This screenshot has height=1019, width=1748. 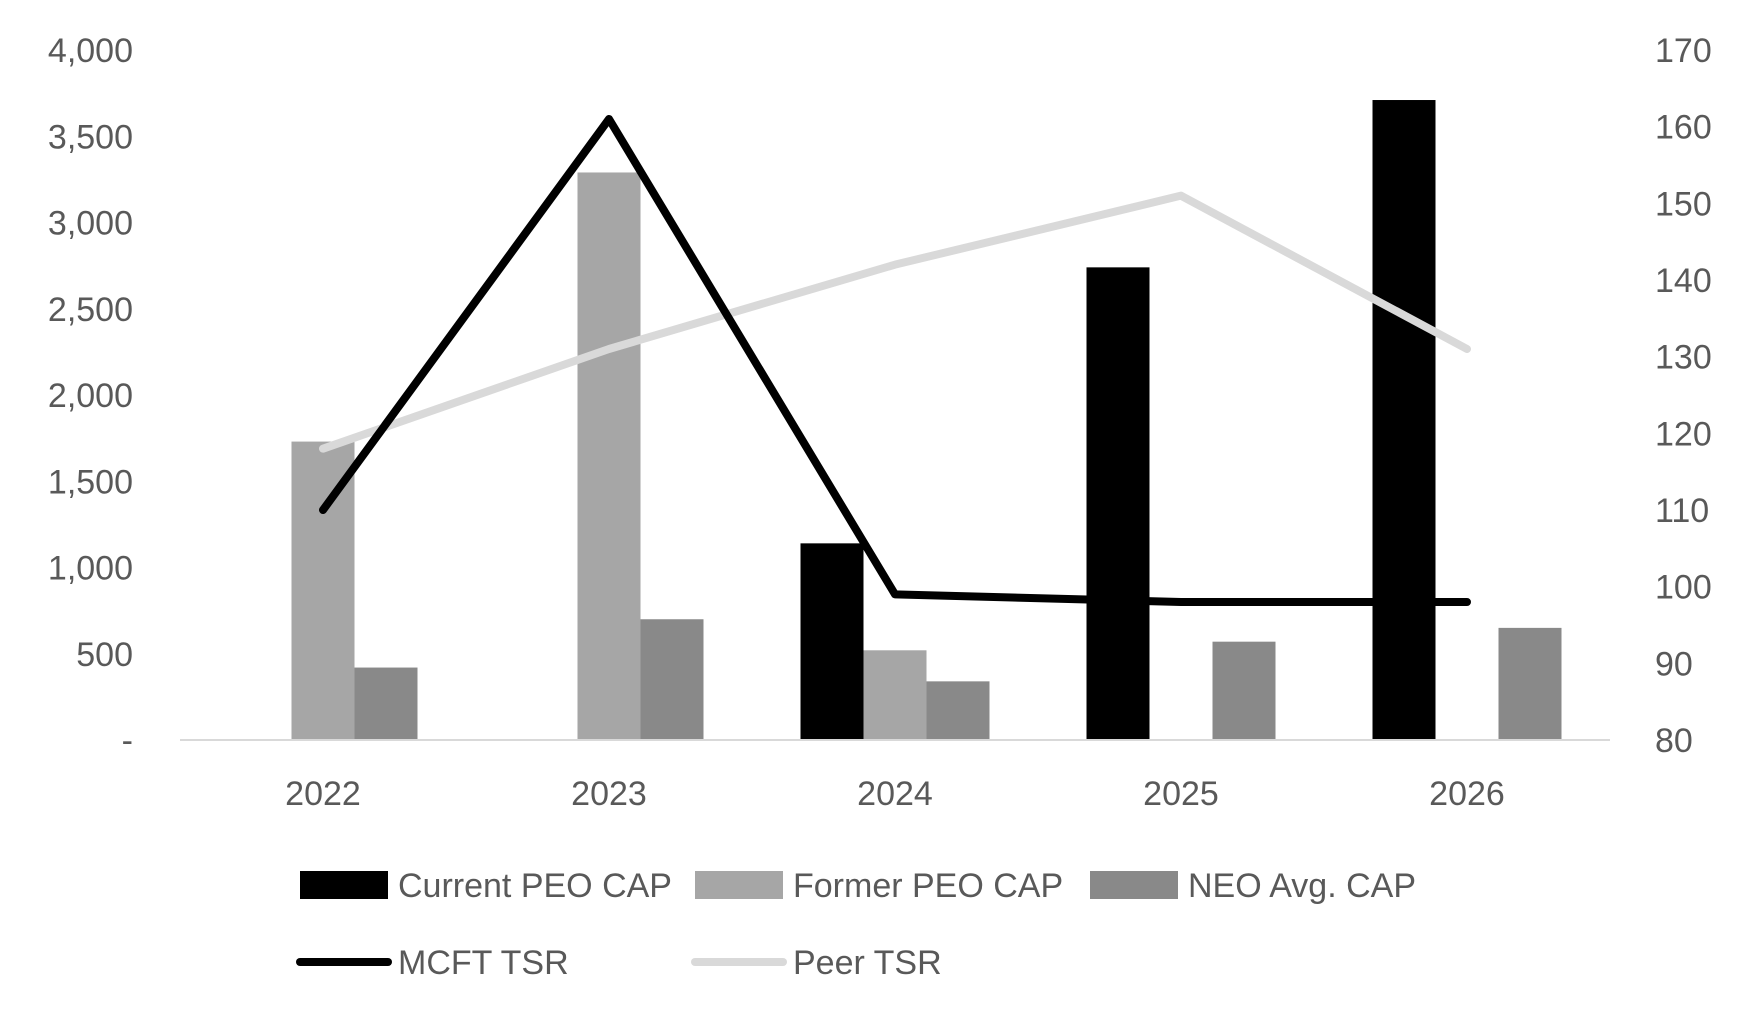 What do you see at coordinates (1682, 511) in the screenshot?
I see `right-tick-label: 110` at bounding box center [1682, 511].